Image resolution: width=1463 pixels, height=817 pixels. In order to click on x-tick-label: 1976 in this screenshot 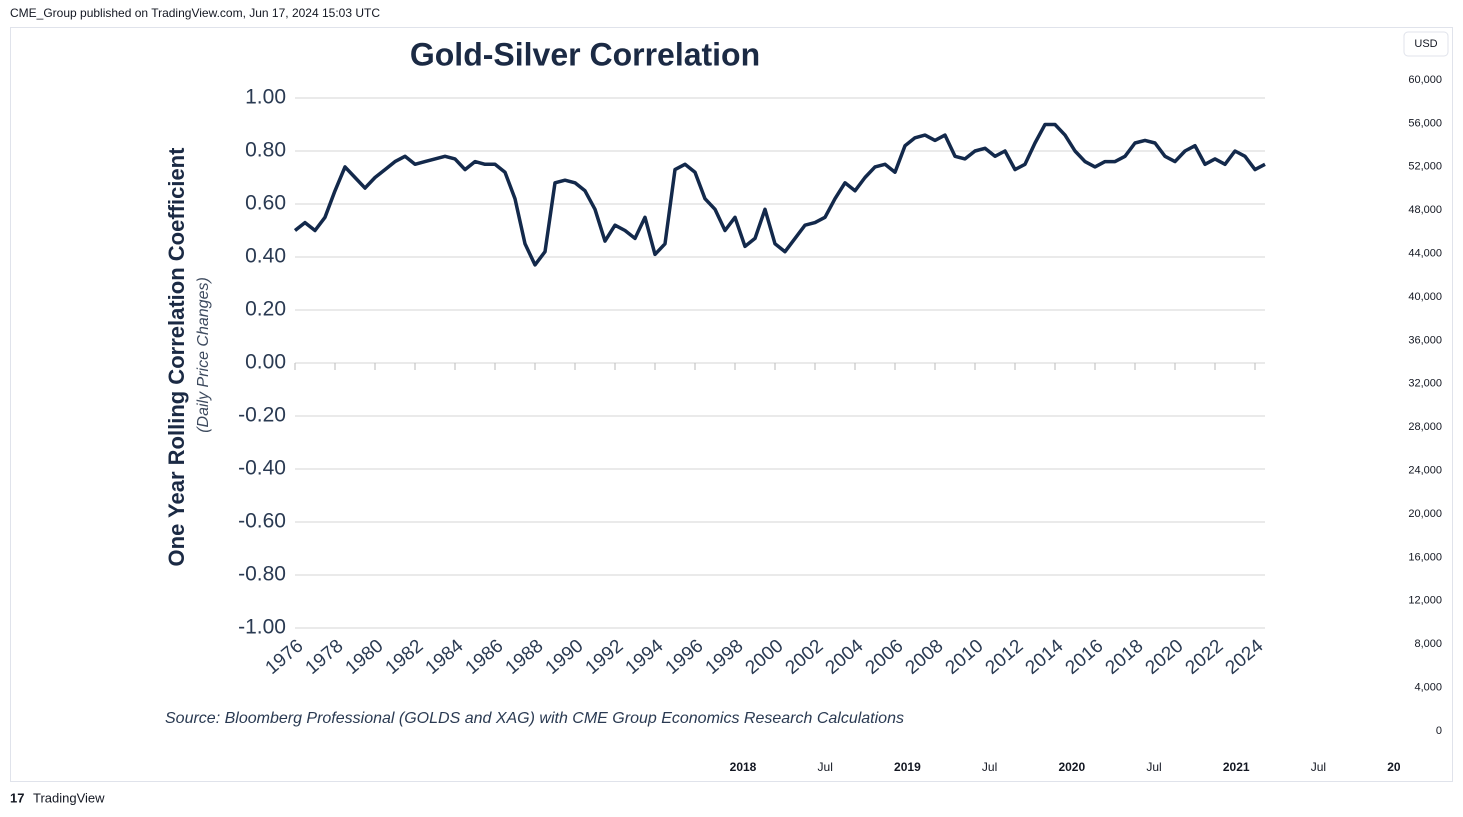, I will do `click(285, 657)`.